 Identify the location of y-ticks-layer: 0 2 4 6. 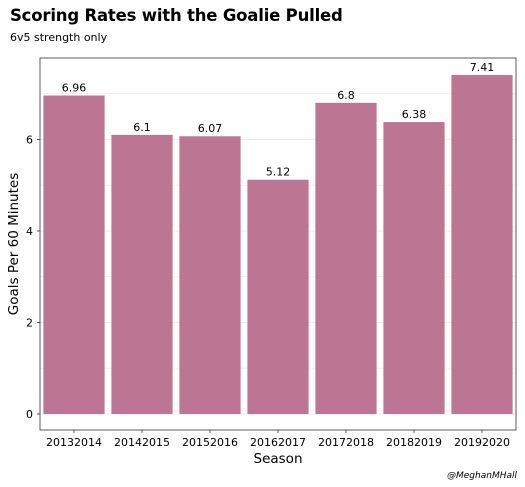
(33, 277).